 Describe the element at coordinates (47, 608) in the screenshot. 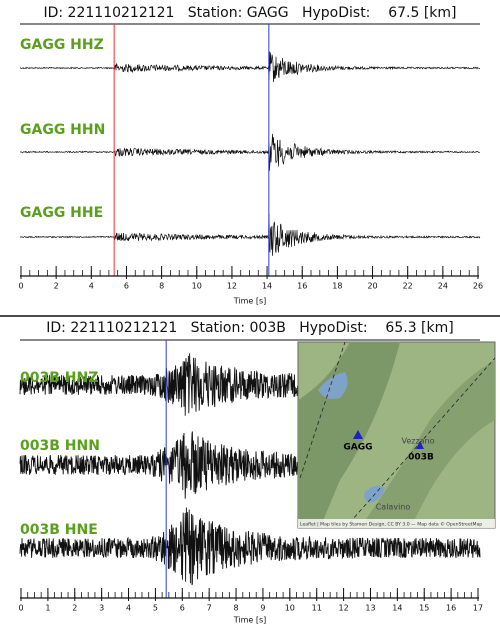

I see `x-tick-label: 1` at that location.